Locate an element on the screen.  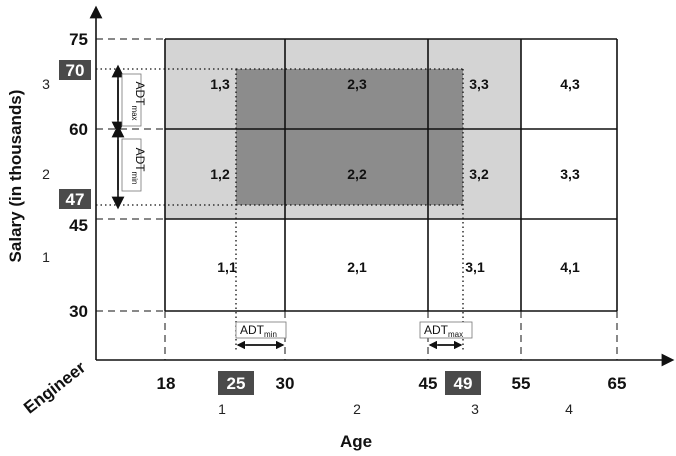
adt-max-x-sub: max is located at coordinates (455, 334).